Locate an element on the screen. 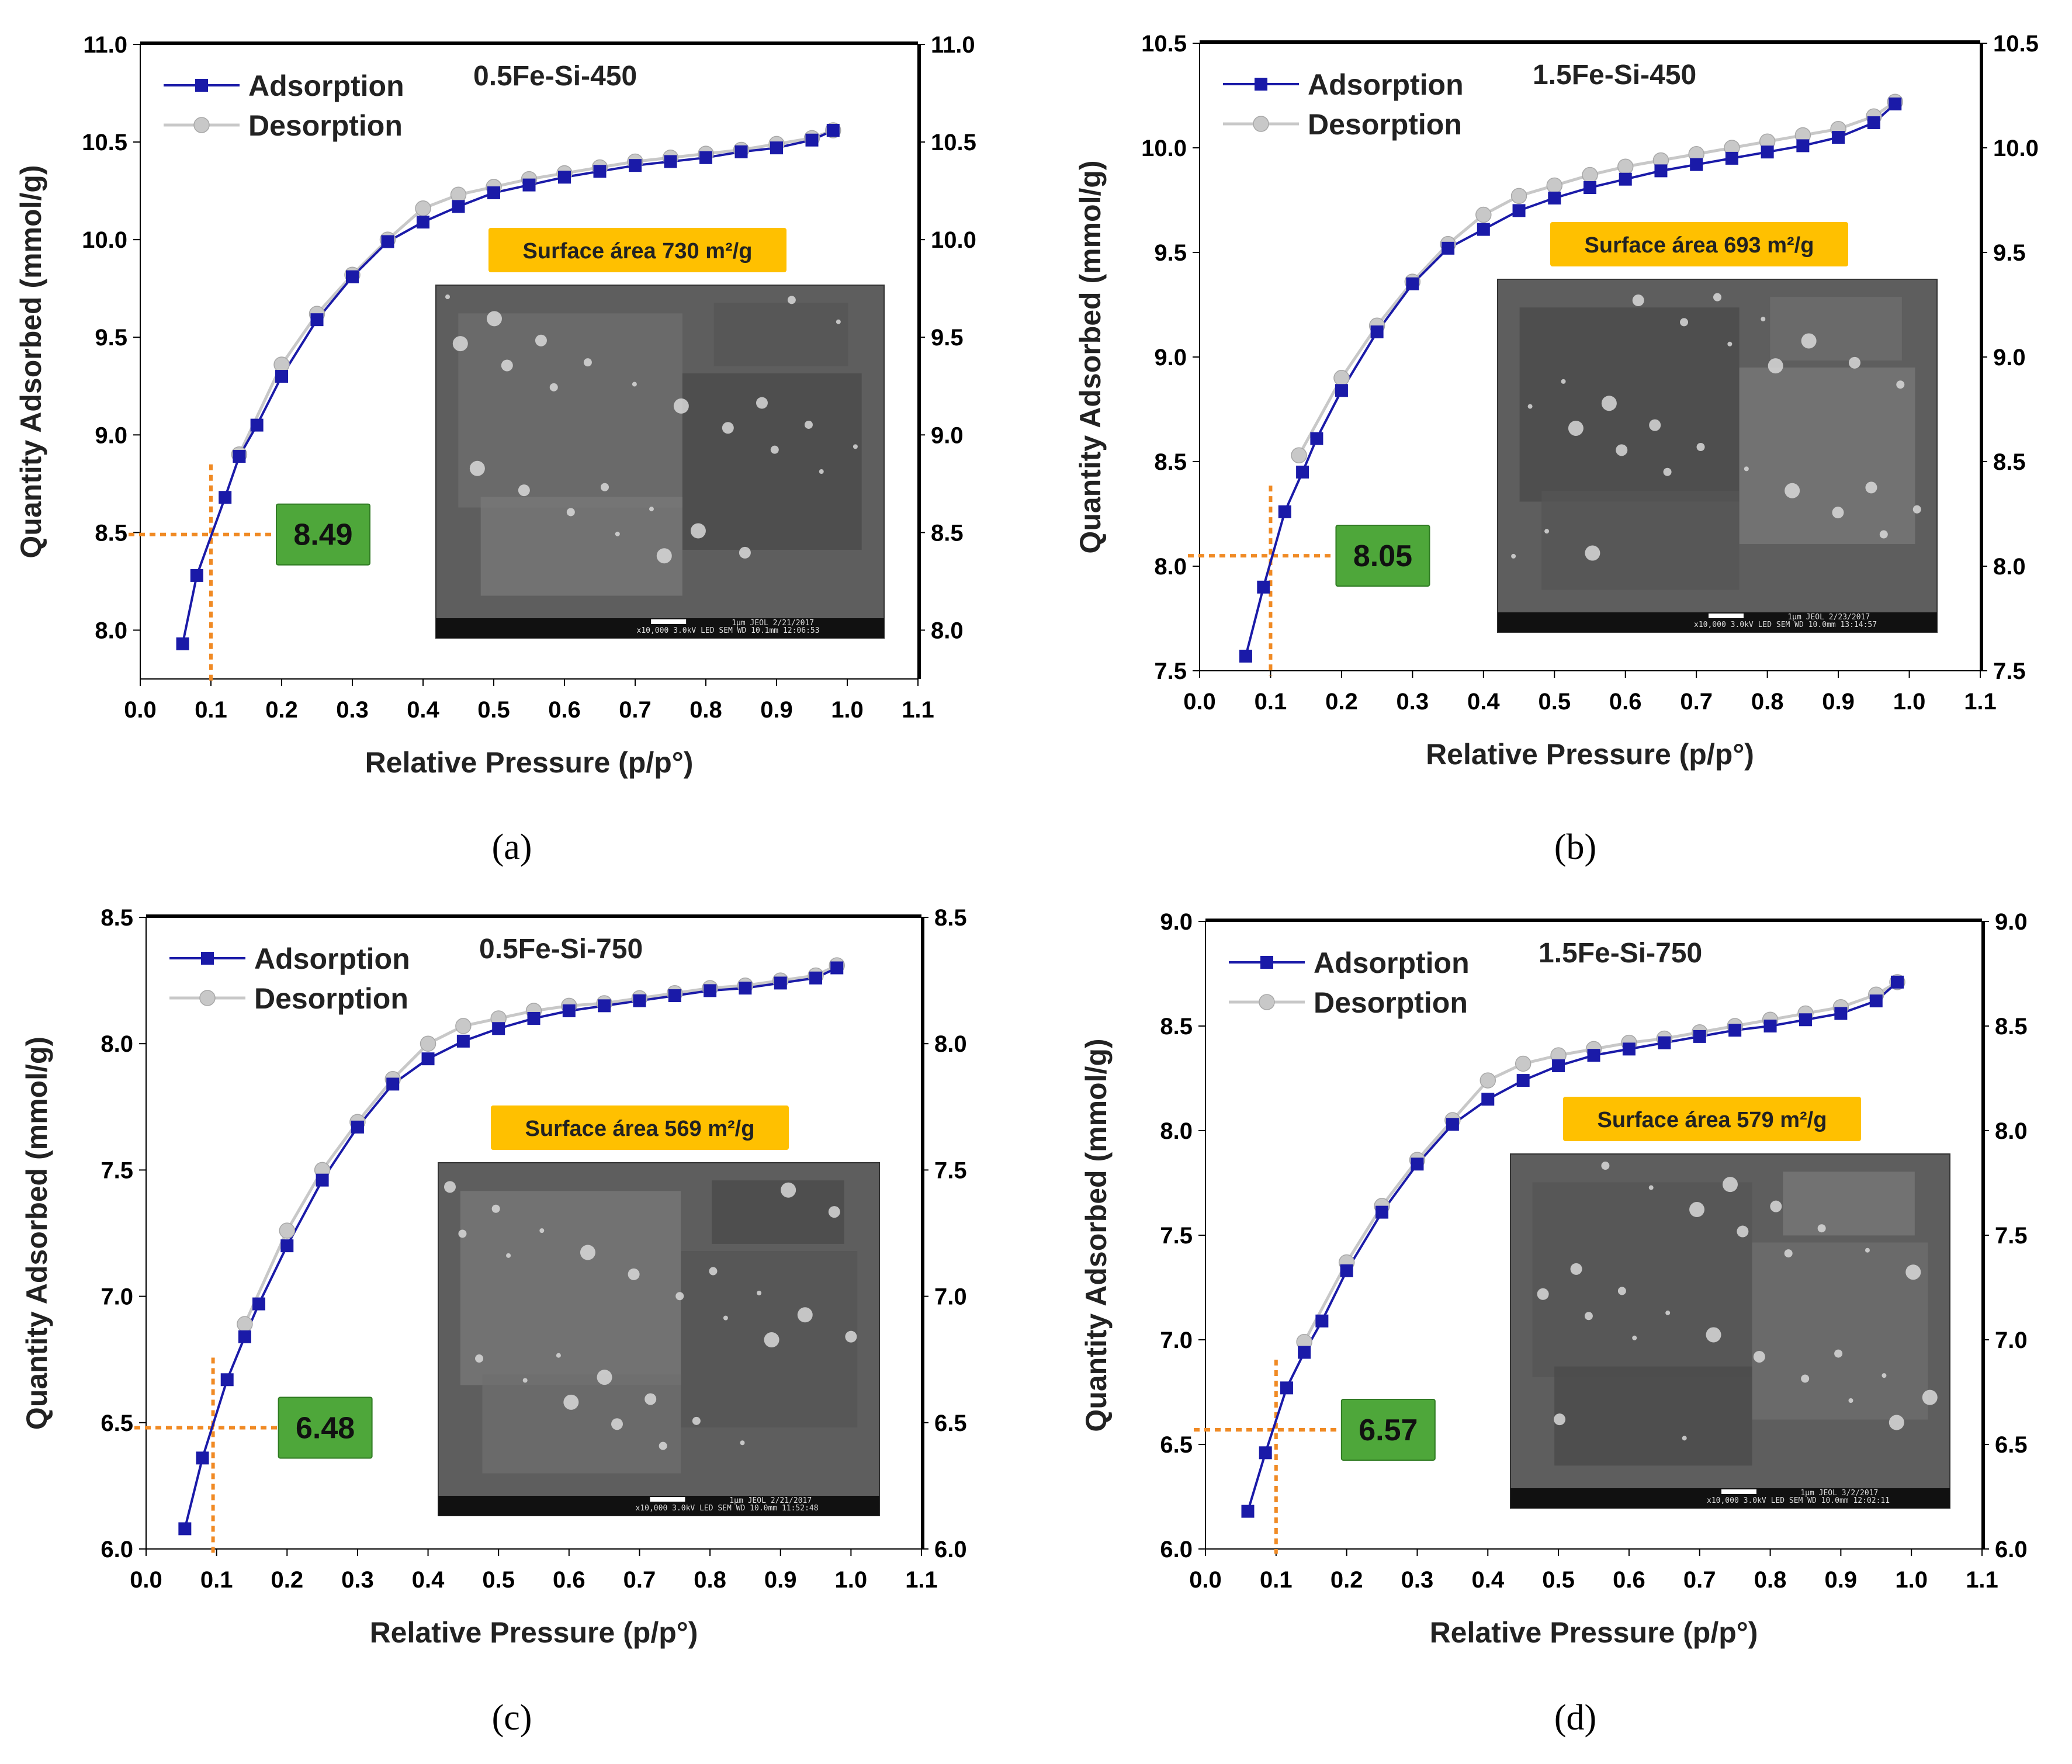 The image size is (2072, 1764). y-tick-label-left: 6.5 is located at coordinates (1176, 1445).